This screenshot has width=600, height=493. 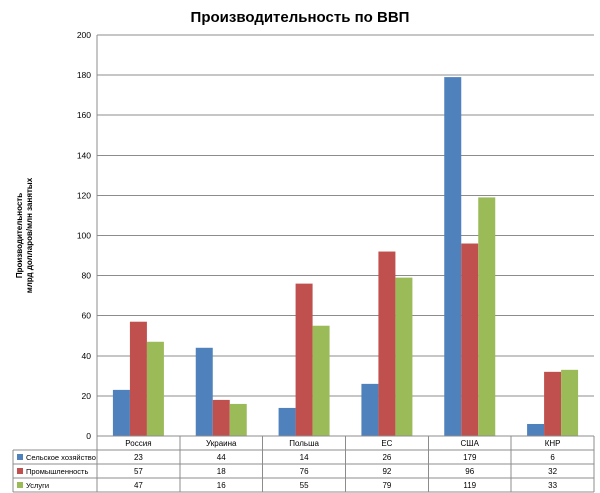 What do you see at coordinates (87, 396) in the screenshot?
I see `y-tick-label: 20` at bounding box center [87, 396].